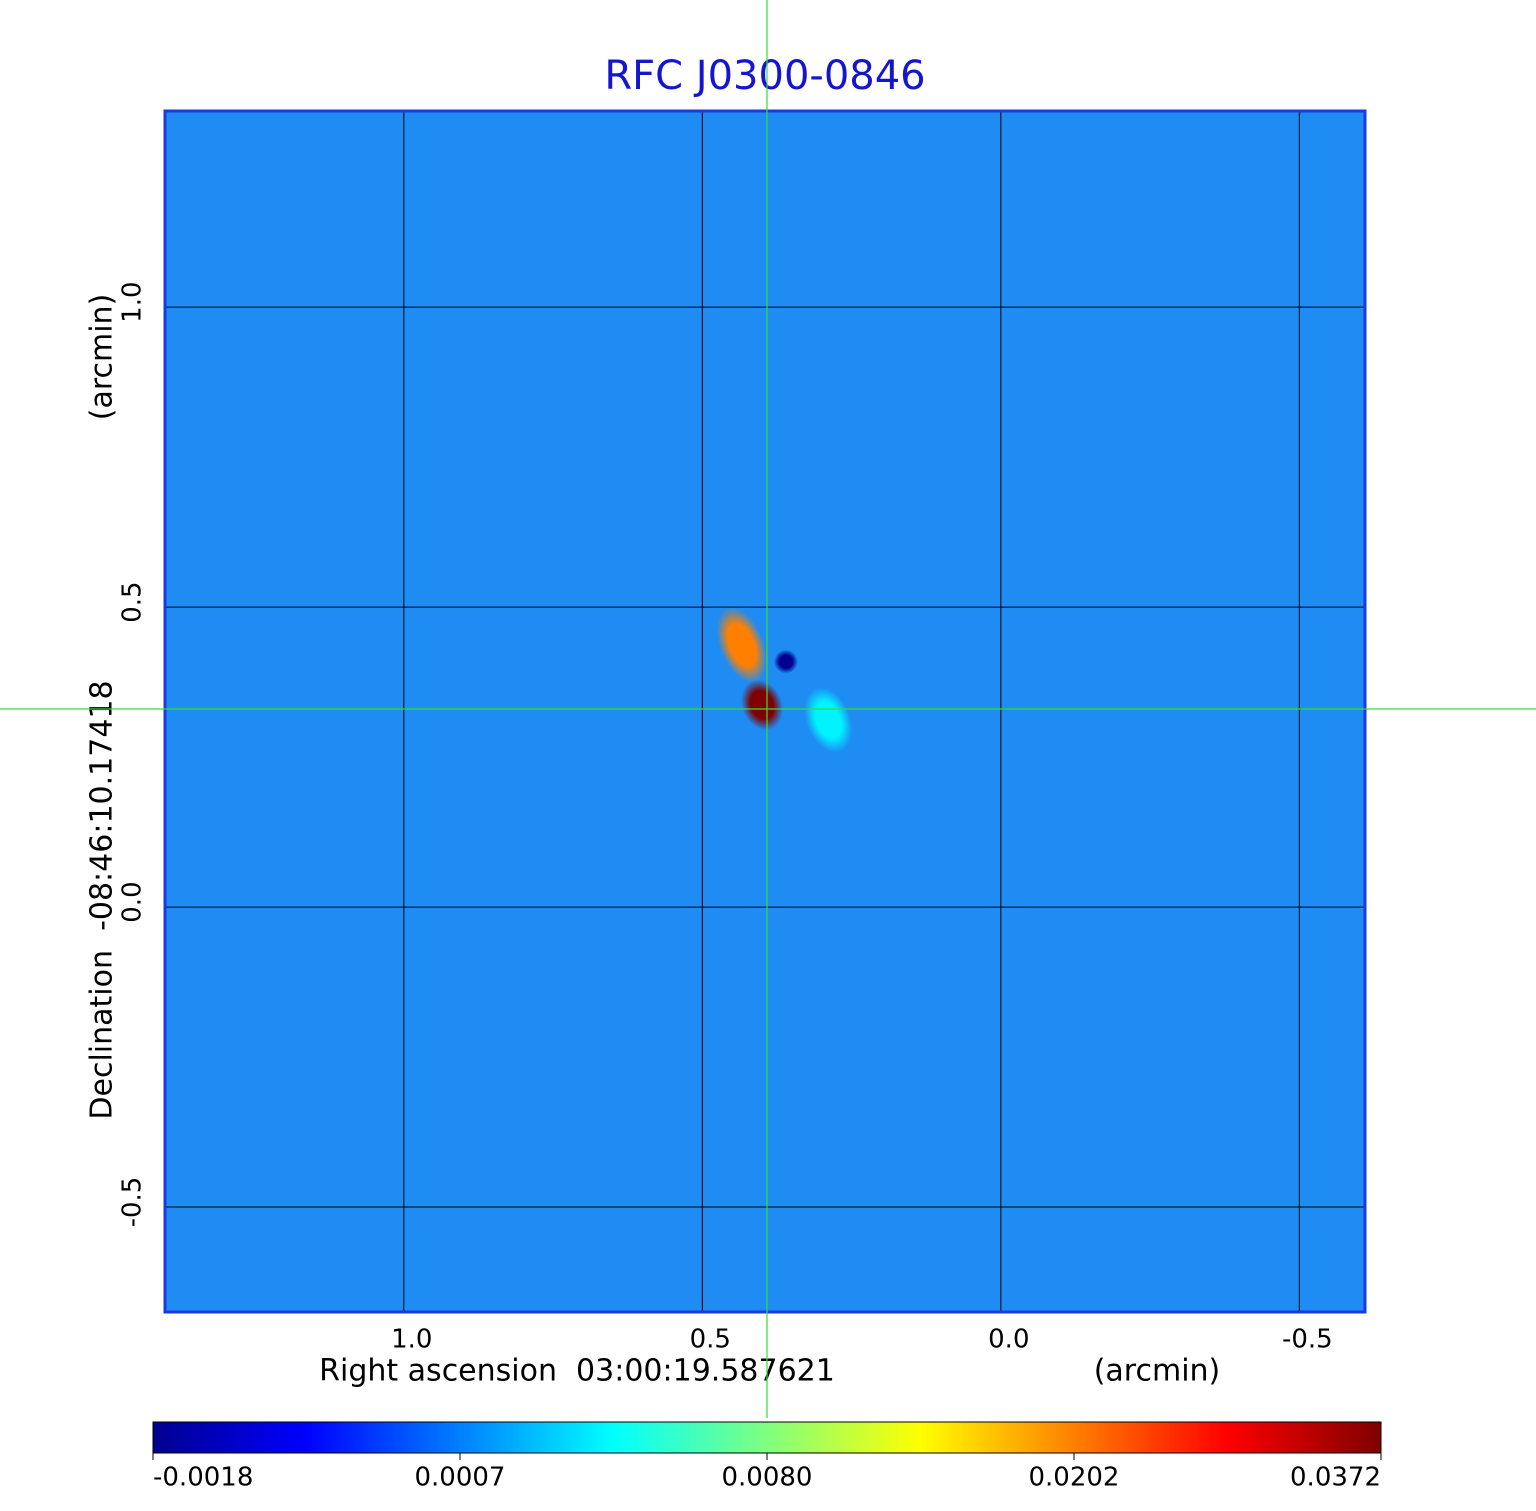 The image size is (1536, 1511). What do you see at coordinates (102, 899) in the screenshot?
I see `y-axis-label: Declination -08:46:10.17418` at bounding box center [102, 899].